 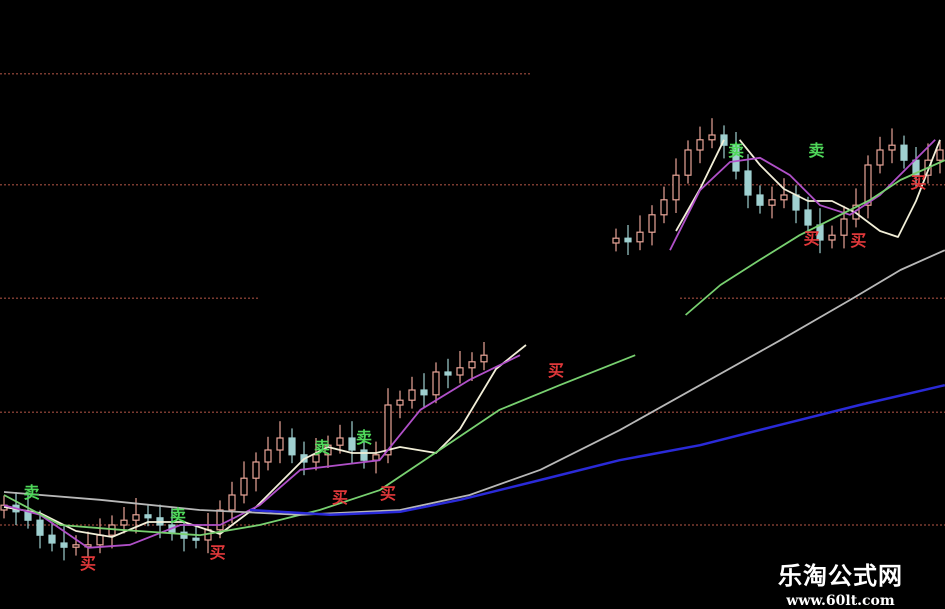 What do you see at coordinates (840, 601) in the screenshot?
I see `watermark-url: www.60lt.com` at bounding box center [840, 601].